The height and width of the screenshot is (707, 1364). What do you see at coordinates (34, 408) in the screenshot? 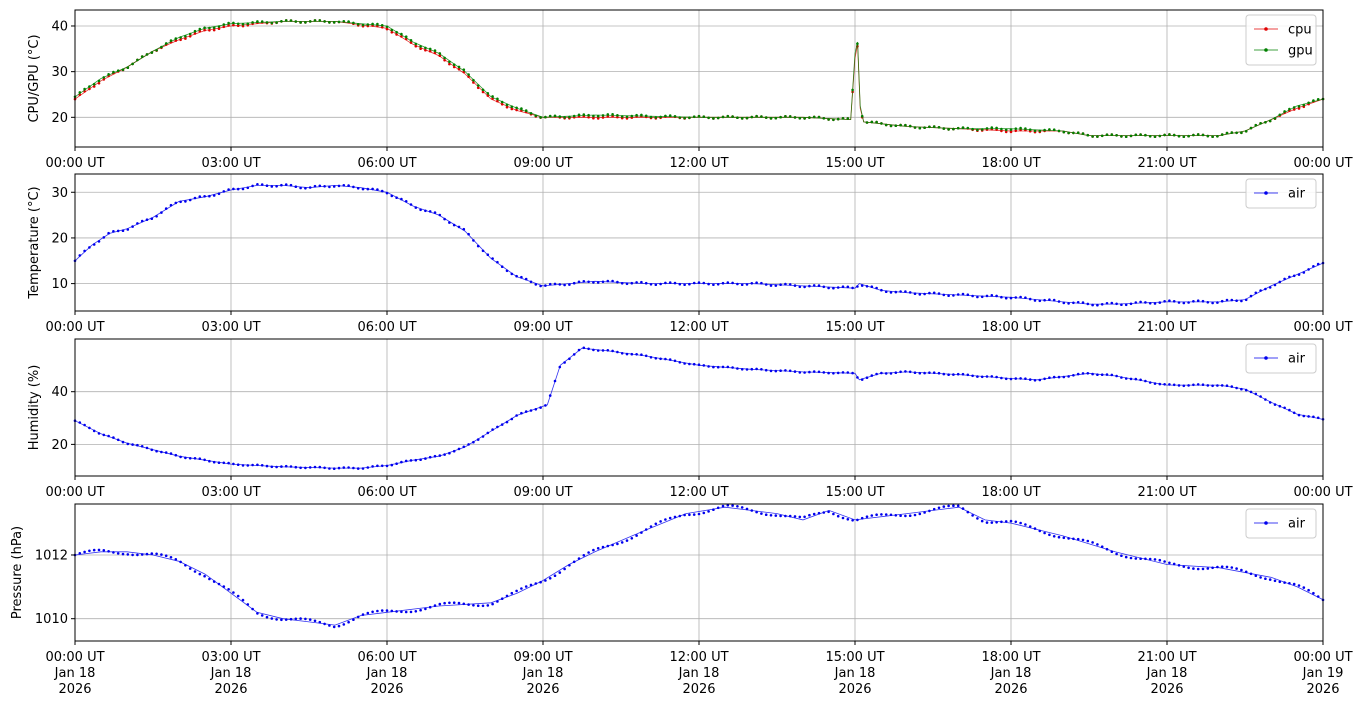
I see `y-axis-label: Humidity (%)` at bounding box center [34, 408].